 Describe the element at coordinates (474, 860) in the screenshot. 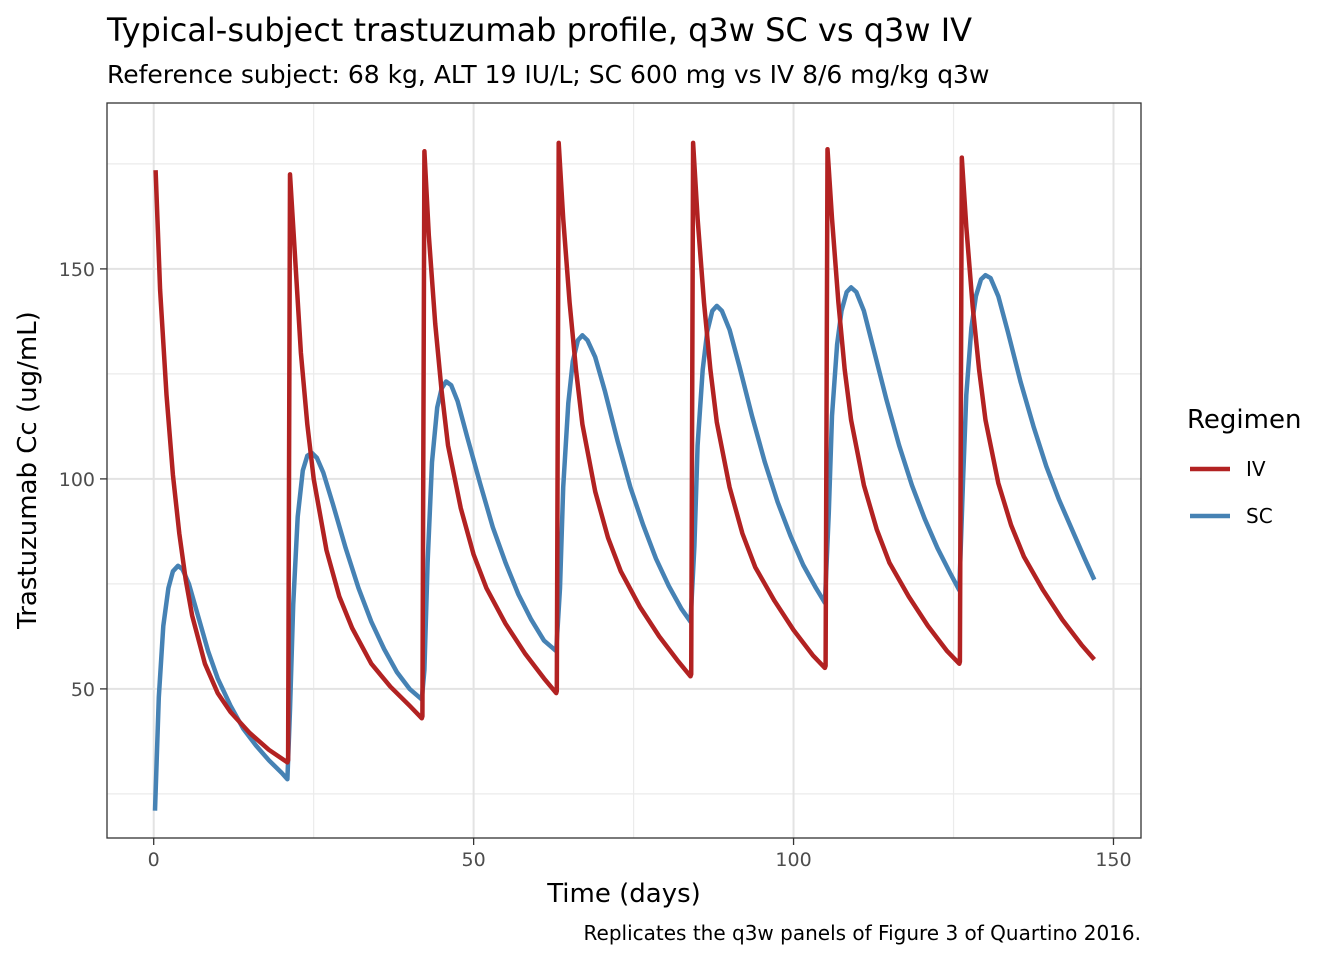

I see `x-tick-label: 50` at that location.